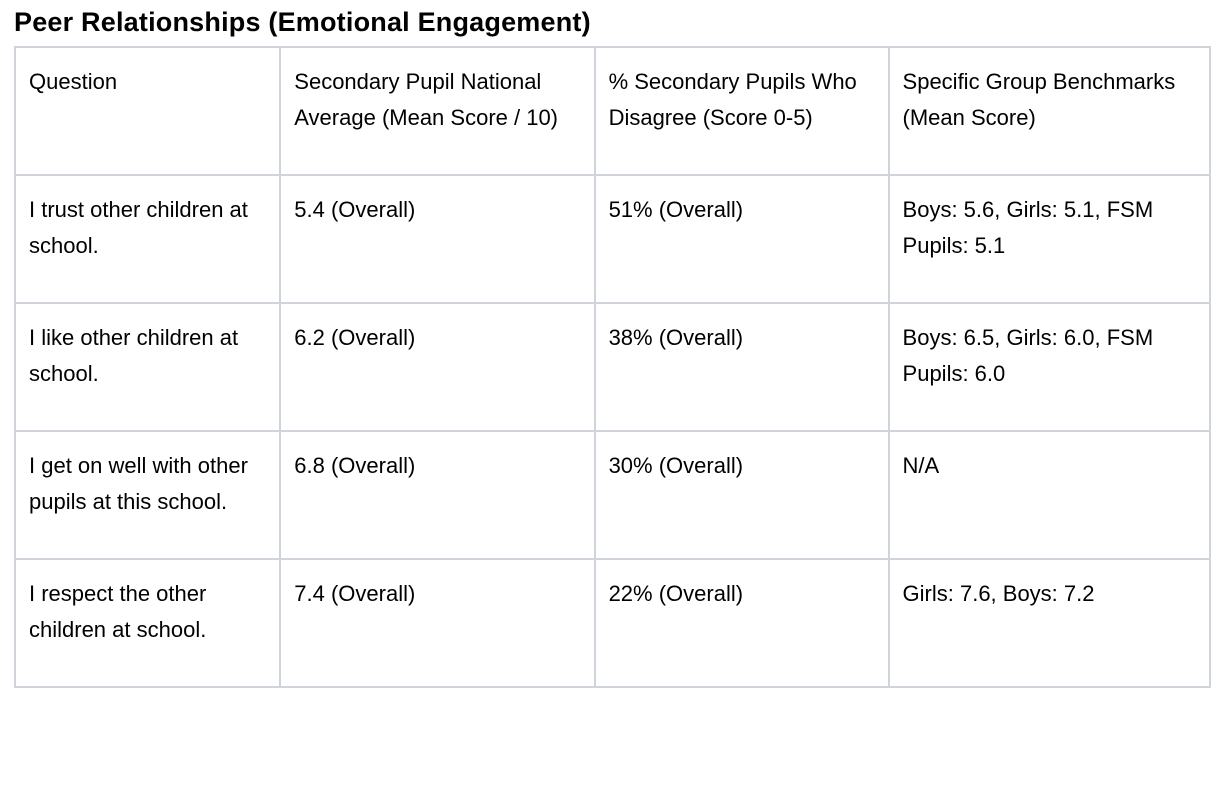 The height and width of the screenshot is (808, 1214). Describe the element at coordinates (1049, 623) in the screenshot. I see `benchmarks-cell: Girls: 7.6, Boys: 7.2` at that location.